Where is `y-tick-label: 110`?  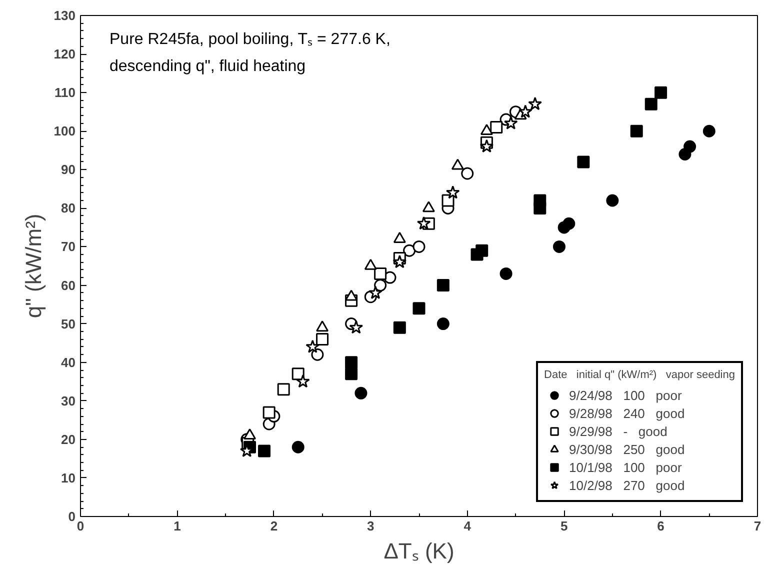
y-tick-label: 110 is located at coordinates (65, 92).